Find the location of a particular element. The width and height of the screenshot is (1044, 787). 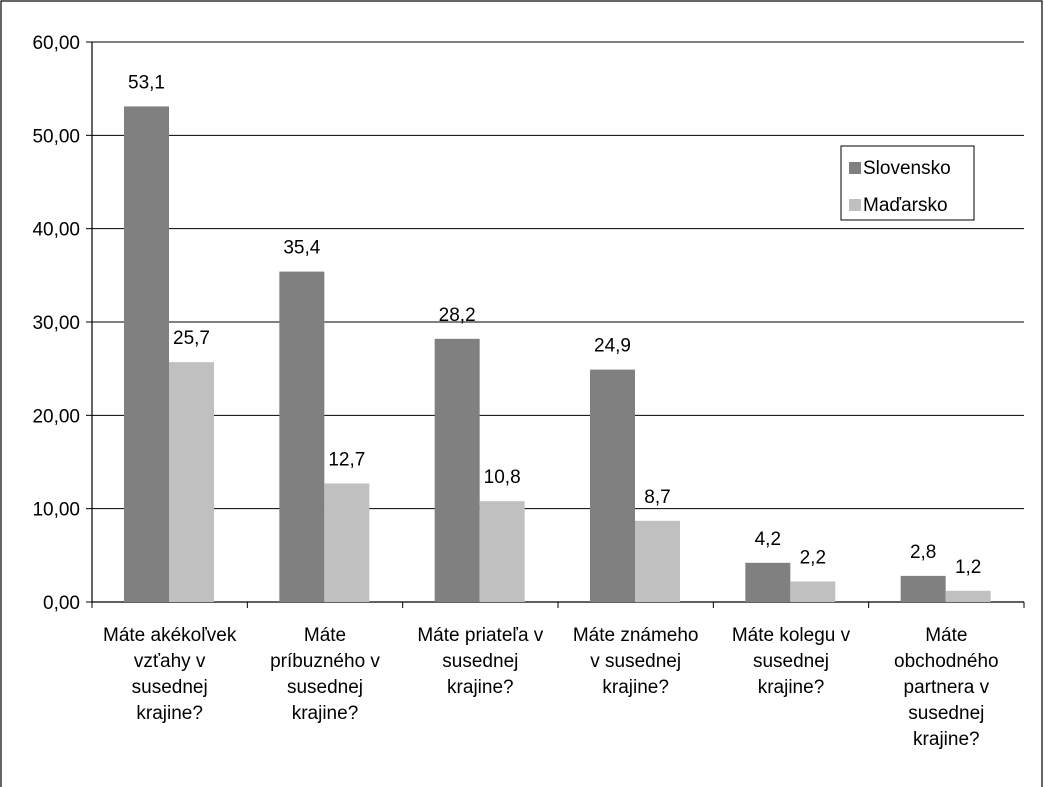

x-tick-label: v susednej is located at coordinates (635, 661).